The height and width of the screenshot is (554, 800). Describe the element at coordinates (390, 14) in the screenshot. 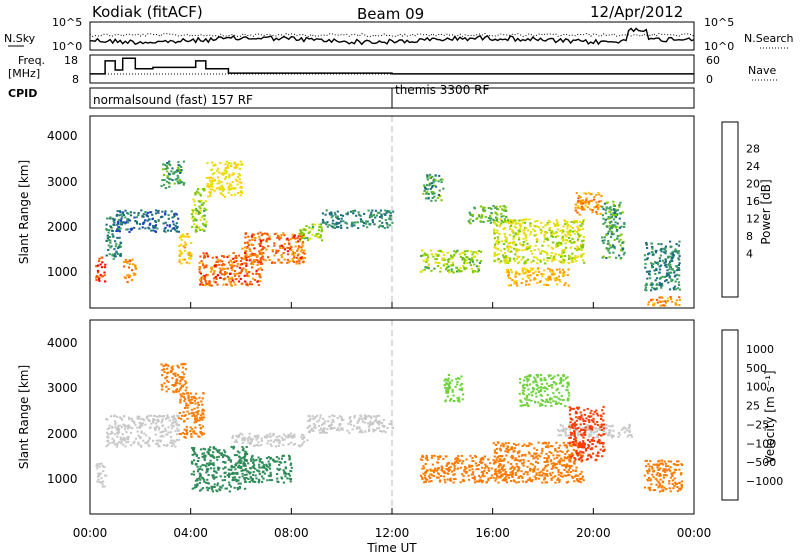

I see `beam-title: Beam 09` at that location.